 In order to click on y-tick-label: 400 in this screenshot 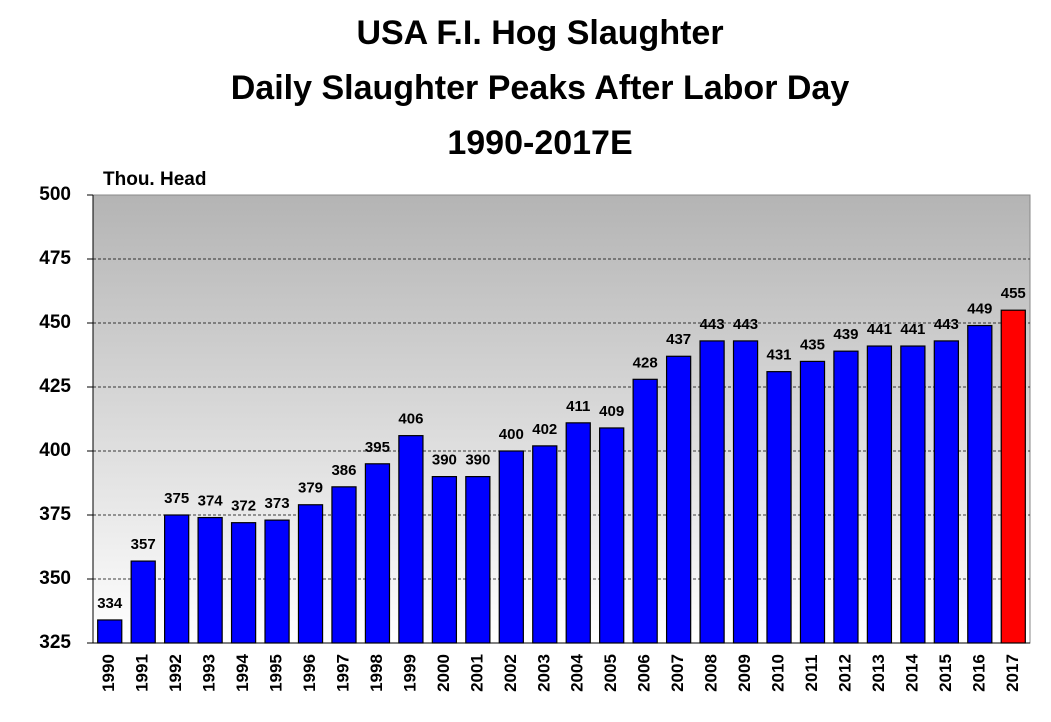, I will do `click(55, 450)`.